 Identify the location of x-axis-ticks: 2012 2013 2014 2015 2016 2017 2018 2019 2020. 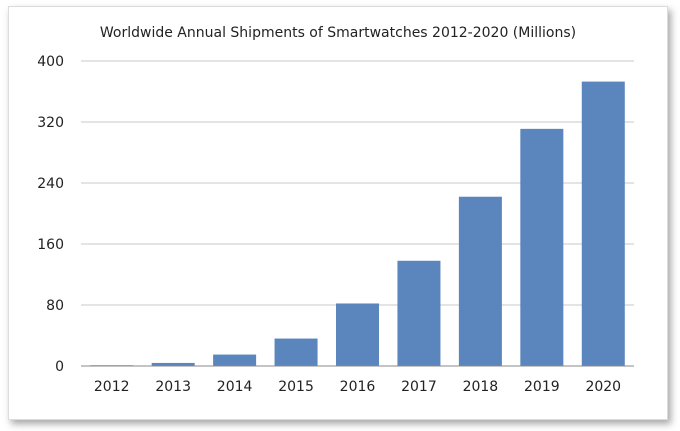
(357, 387).